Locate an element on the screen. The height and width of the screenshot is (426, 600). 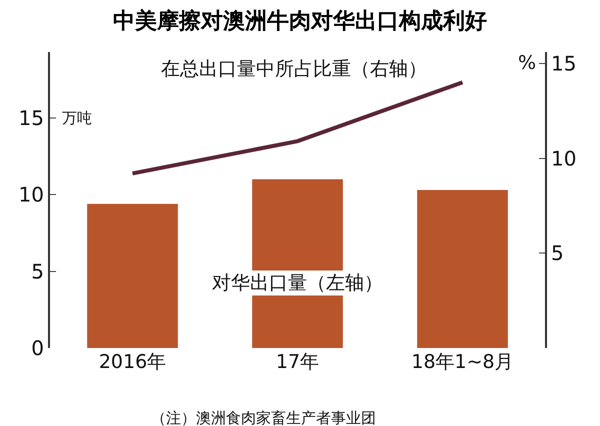
annotation: 对华出口量（左轴） is located at coordinates (297, 283).